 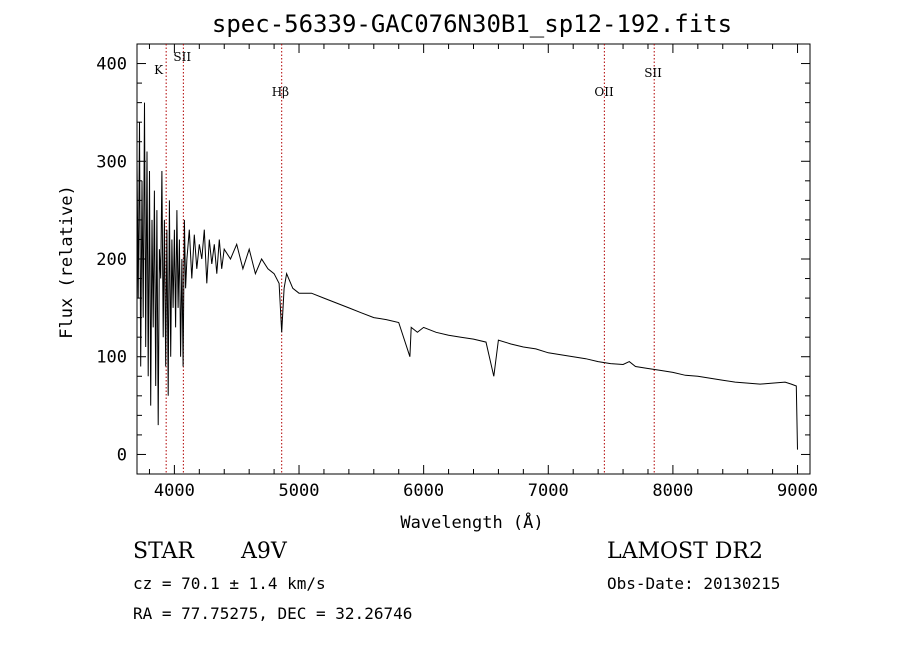 What do you see at coordinates (122, 455) in the screenshot?
I see `y-tick-label: 0` at bounding box center [122, 455].